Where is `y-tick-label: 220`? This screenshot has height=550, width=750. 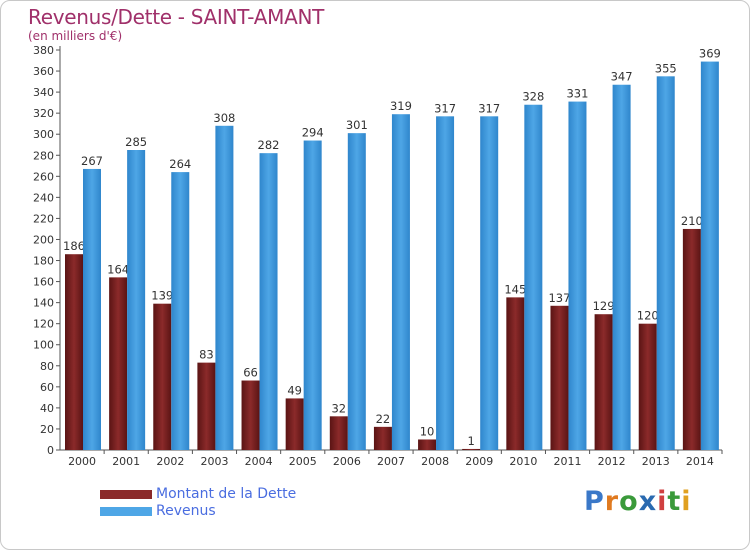 y-tick-label: 220 is located at coordinates (43, 218).